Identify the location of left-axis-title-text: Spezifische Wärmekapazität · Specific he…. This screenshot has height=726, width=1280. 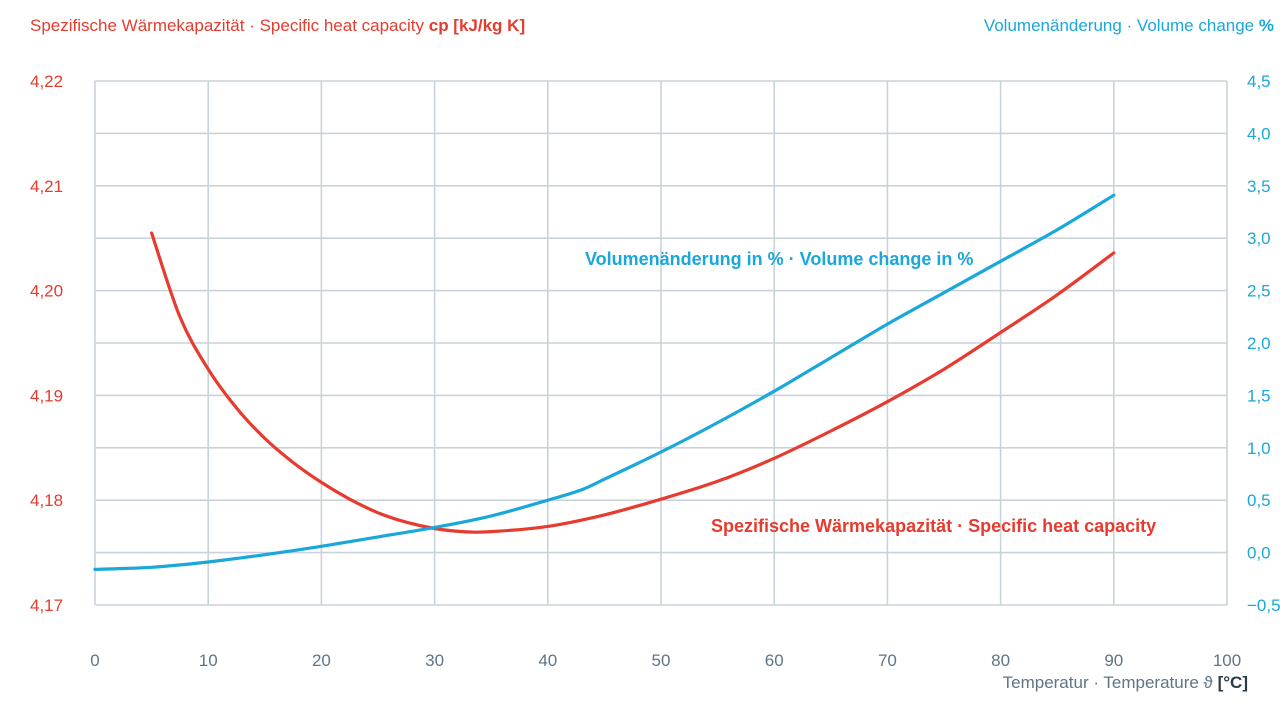
(227, 25).